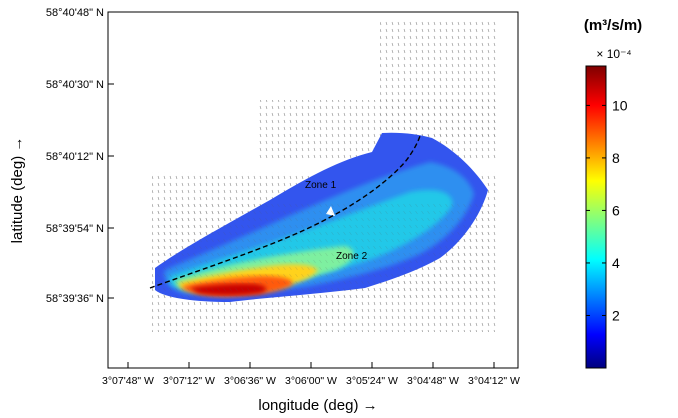 This screenshot has width=678, height=418. I want to click on y-tick-label: 58°39'36" N, so click(75, 299).